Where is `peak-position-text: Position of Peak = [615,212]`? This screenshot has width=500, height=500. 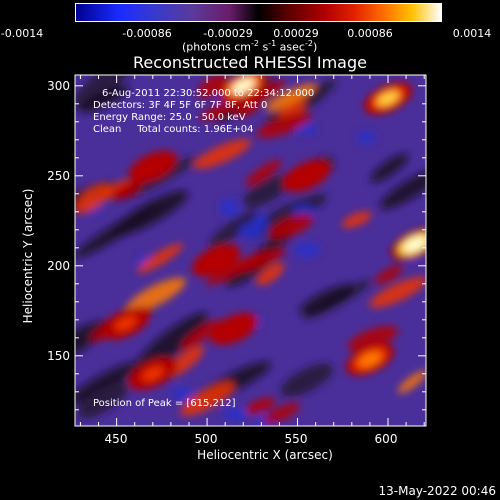 peak-position-text: Position of Peak = [615,212] is located at coordinates (164, 403).